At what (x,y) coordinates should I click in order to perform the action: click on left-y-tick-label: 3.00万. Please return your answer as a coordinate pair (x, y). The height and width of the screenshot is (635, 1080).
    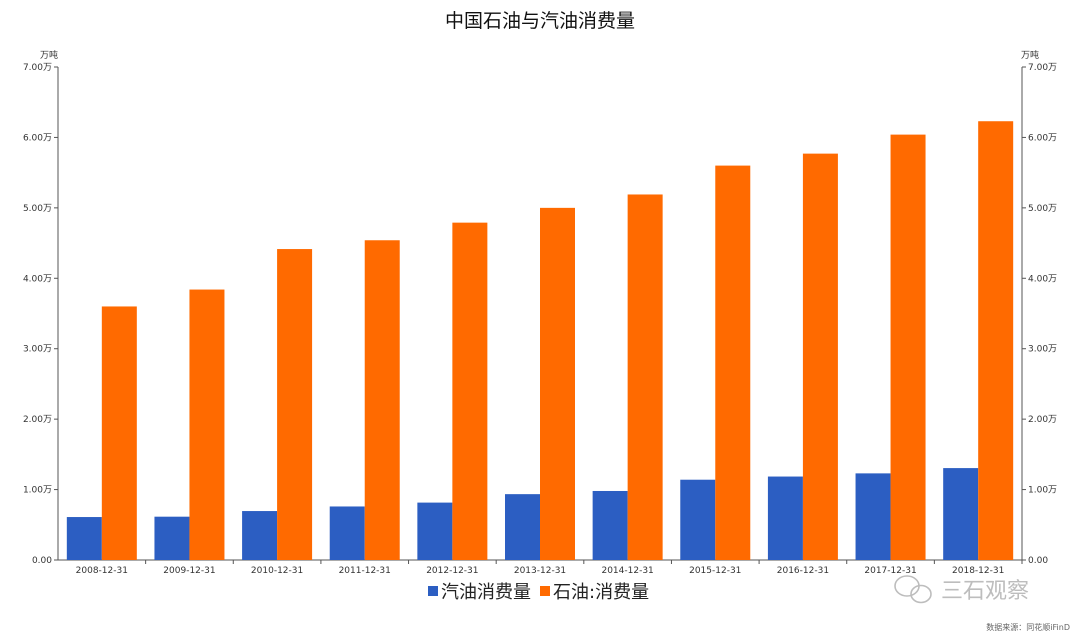
    Looking at the image, I should click on (37, 350).